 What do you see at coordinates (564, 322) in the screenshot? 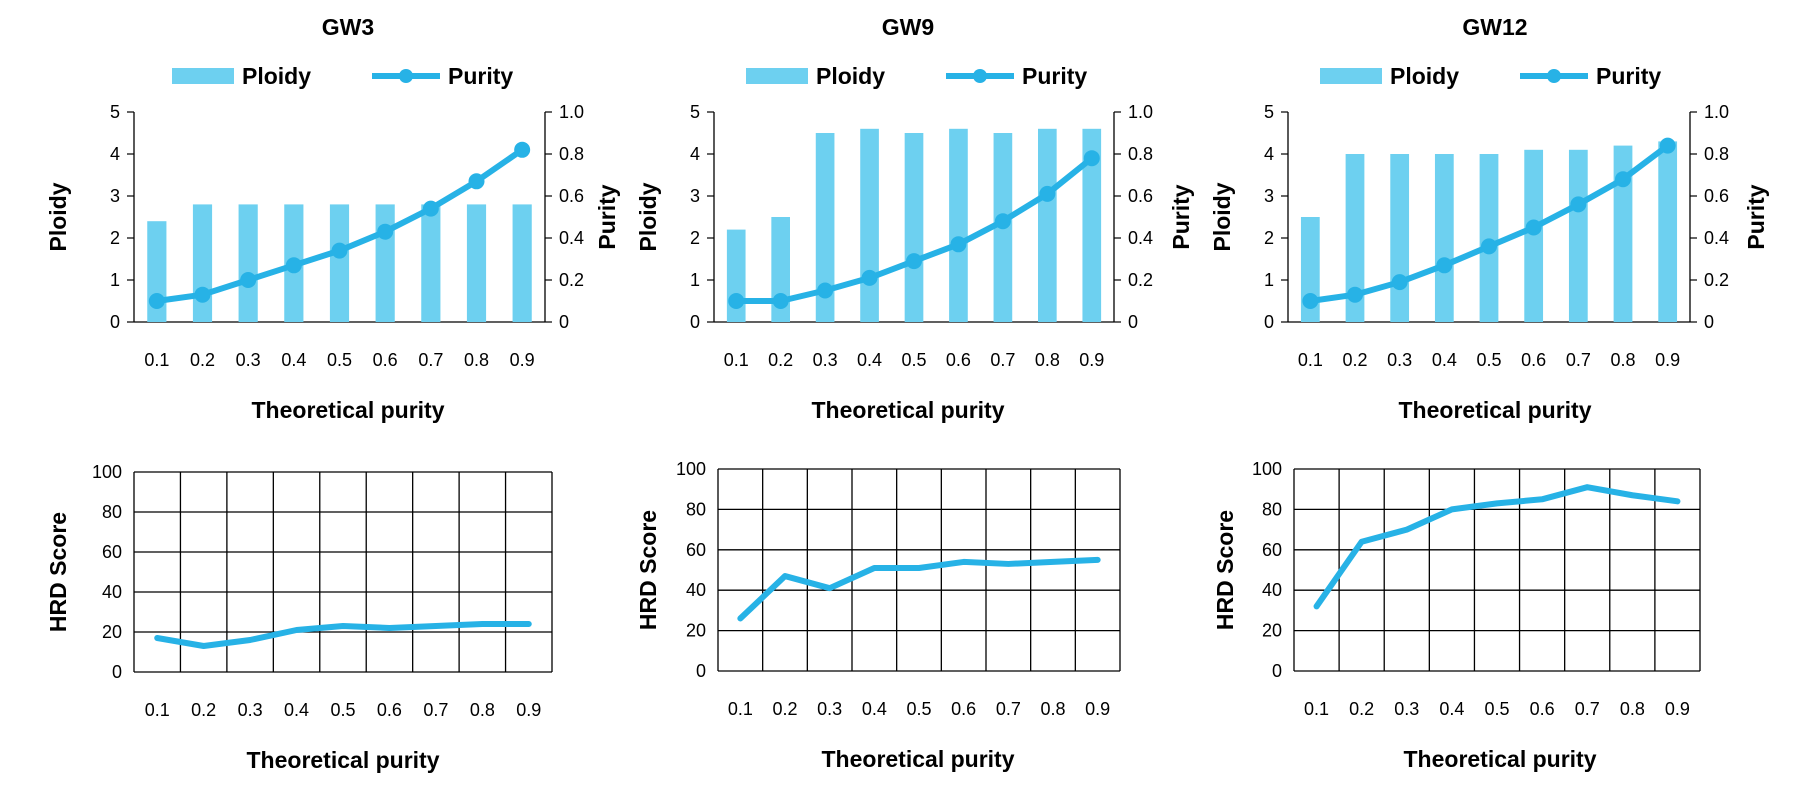
I see `y2-tick-label: 0` at bounding box center [564, 322].